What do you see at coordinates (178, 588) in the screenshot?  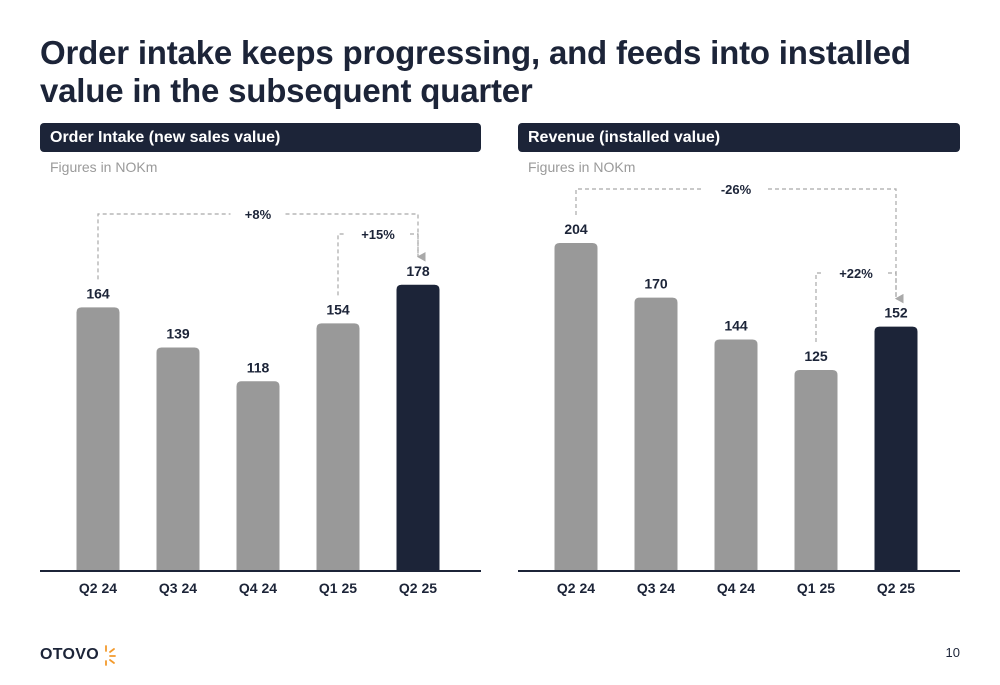 I see `order-intake-category-label-1: Q3 24` at bounding box center [178, 588].